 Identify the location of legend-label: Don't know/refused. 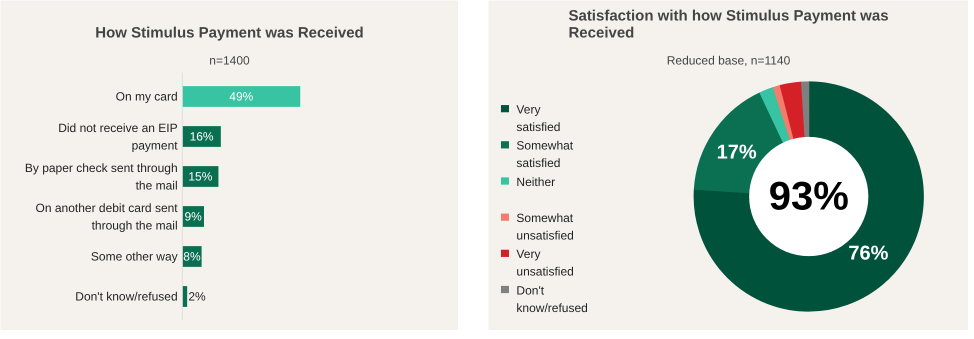
(552, 299).